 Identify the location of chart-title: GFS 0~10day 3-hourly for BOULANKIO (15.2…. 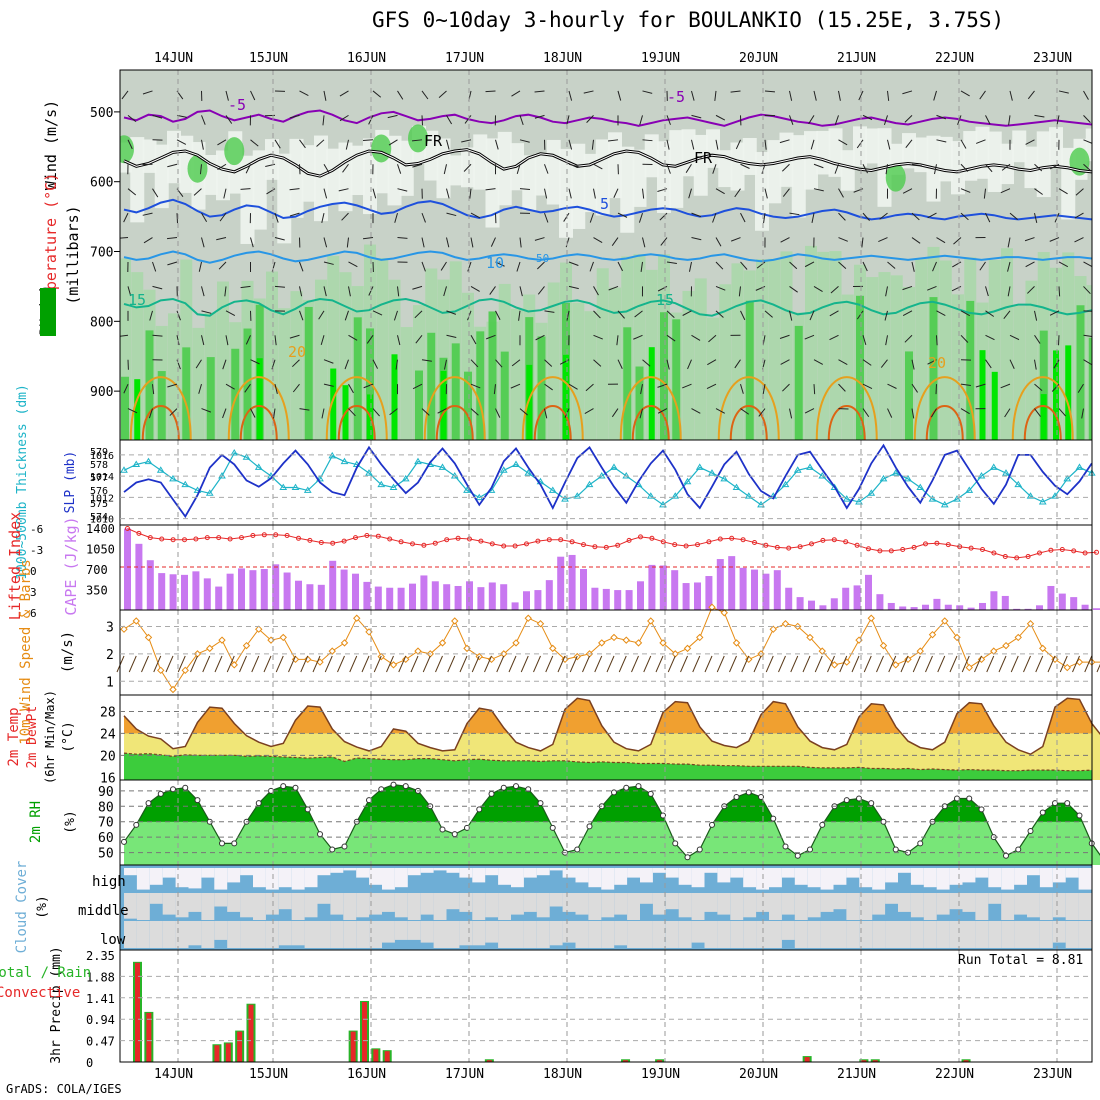
(688, 20).